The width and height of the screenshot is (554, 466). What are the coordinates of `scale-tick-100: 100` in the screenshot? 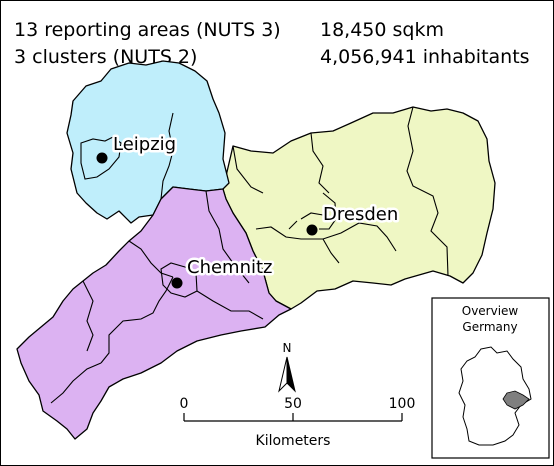 It's located at (402, 404).